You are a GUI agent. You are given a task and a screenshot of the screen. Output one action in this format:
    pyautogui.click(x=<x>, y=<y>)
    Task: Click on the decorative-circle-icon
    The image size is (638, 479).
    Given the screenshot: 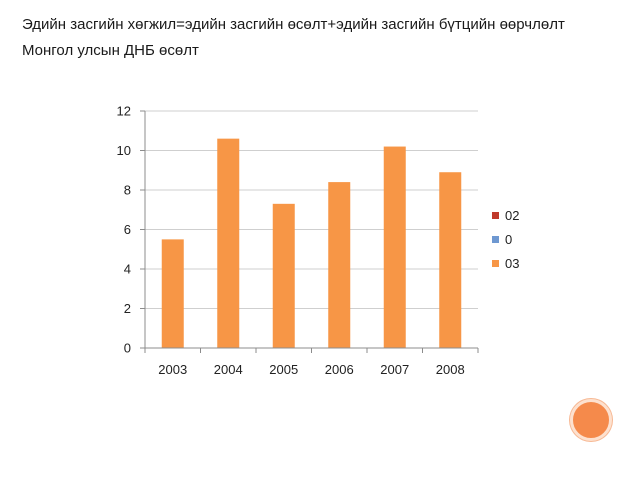 What is the action you would take?
    pyautogui.click(x=591, y=420)
    